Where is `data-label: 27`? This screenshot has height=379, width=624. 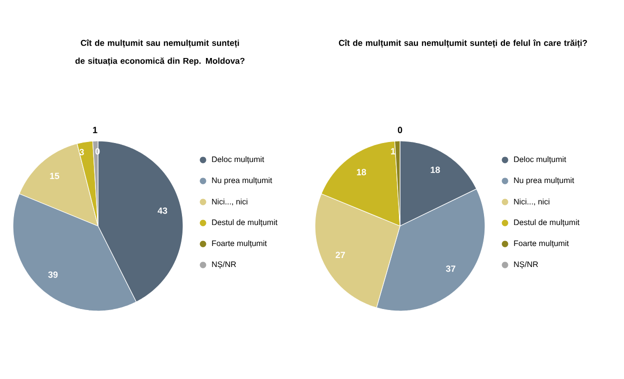
data-label: 27 is located at coordinates (340, 255).